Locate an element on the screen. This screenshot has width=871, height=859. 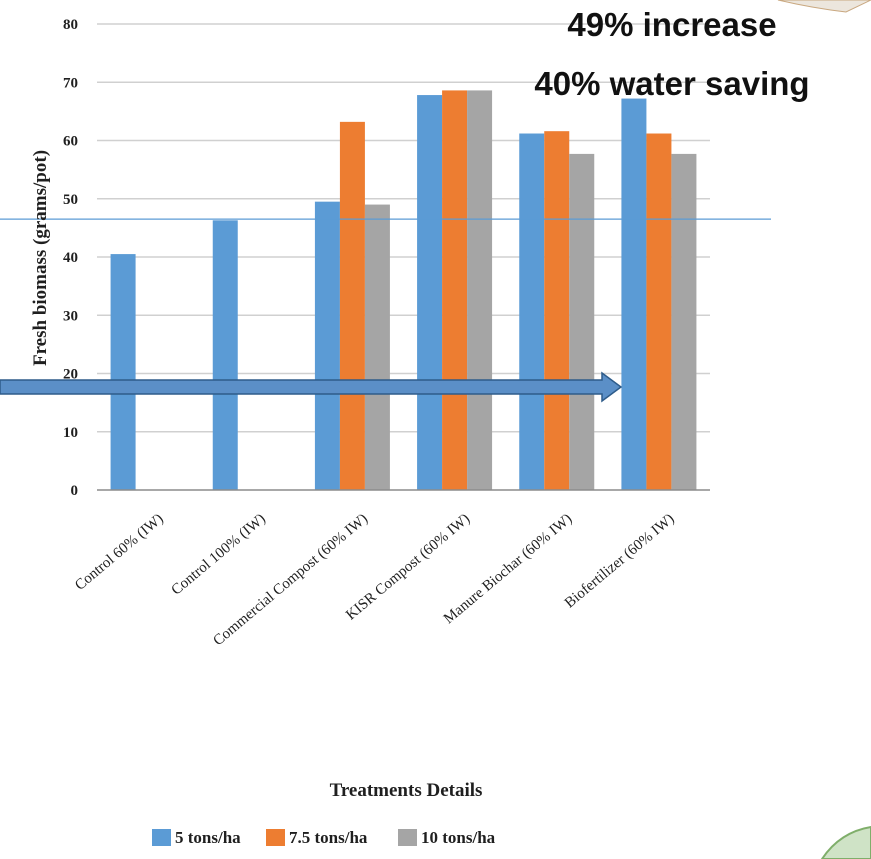
decorative-logo-corner is located at coordinates (845, 842).